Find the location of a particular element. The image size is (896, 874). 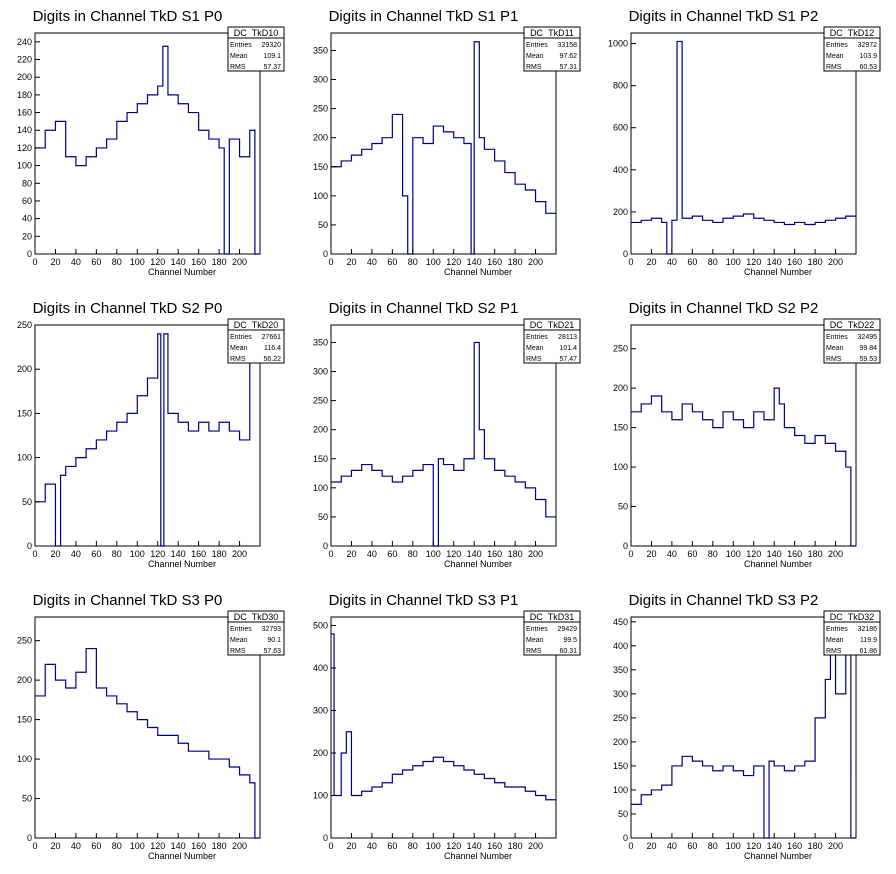

pad-6-stats-entries-value: 32495 is located at coordinates (868, 337).